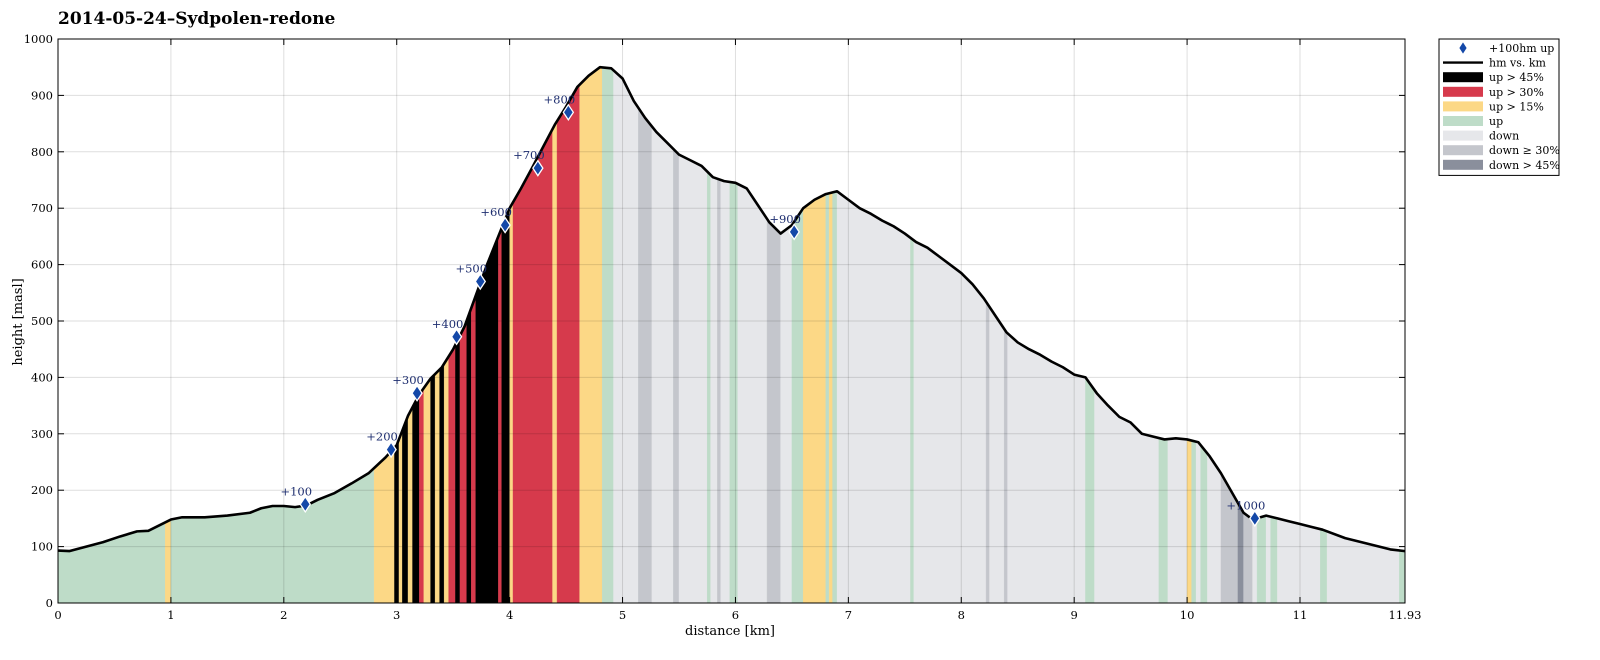 Image resolution: width=1600 pixels, height=660 pixels. Describe the element at coordinates (961, 615) in the screenshot. I see `x-tick-label: 8` at that location.